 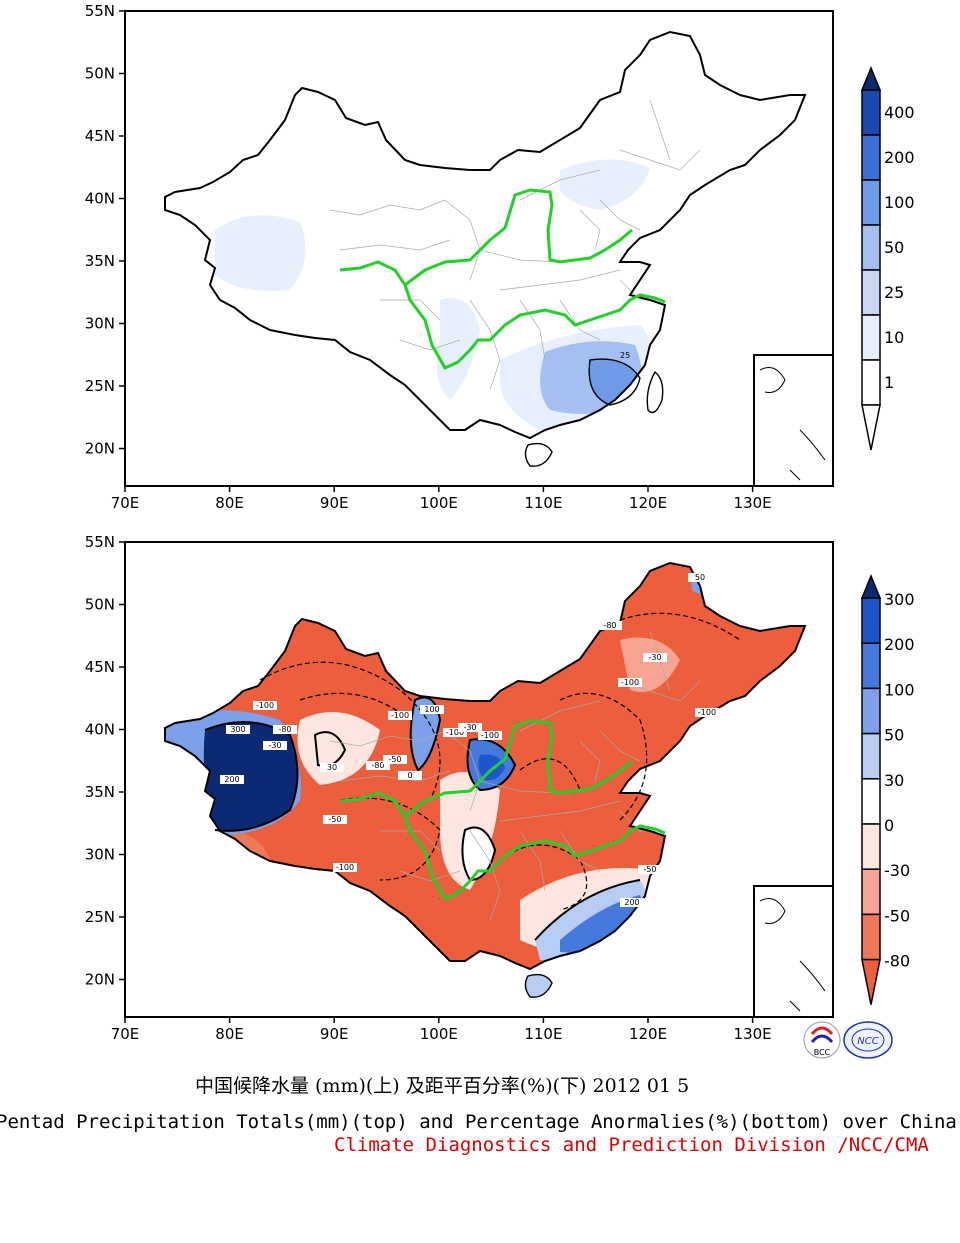 What do you see at coordinates (260, 253) in the screenshot?
I see `light-precip-west` at bounding box center [260, 253].